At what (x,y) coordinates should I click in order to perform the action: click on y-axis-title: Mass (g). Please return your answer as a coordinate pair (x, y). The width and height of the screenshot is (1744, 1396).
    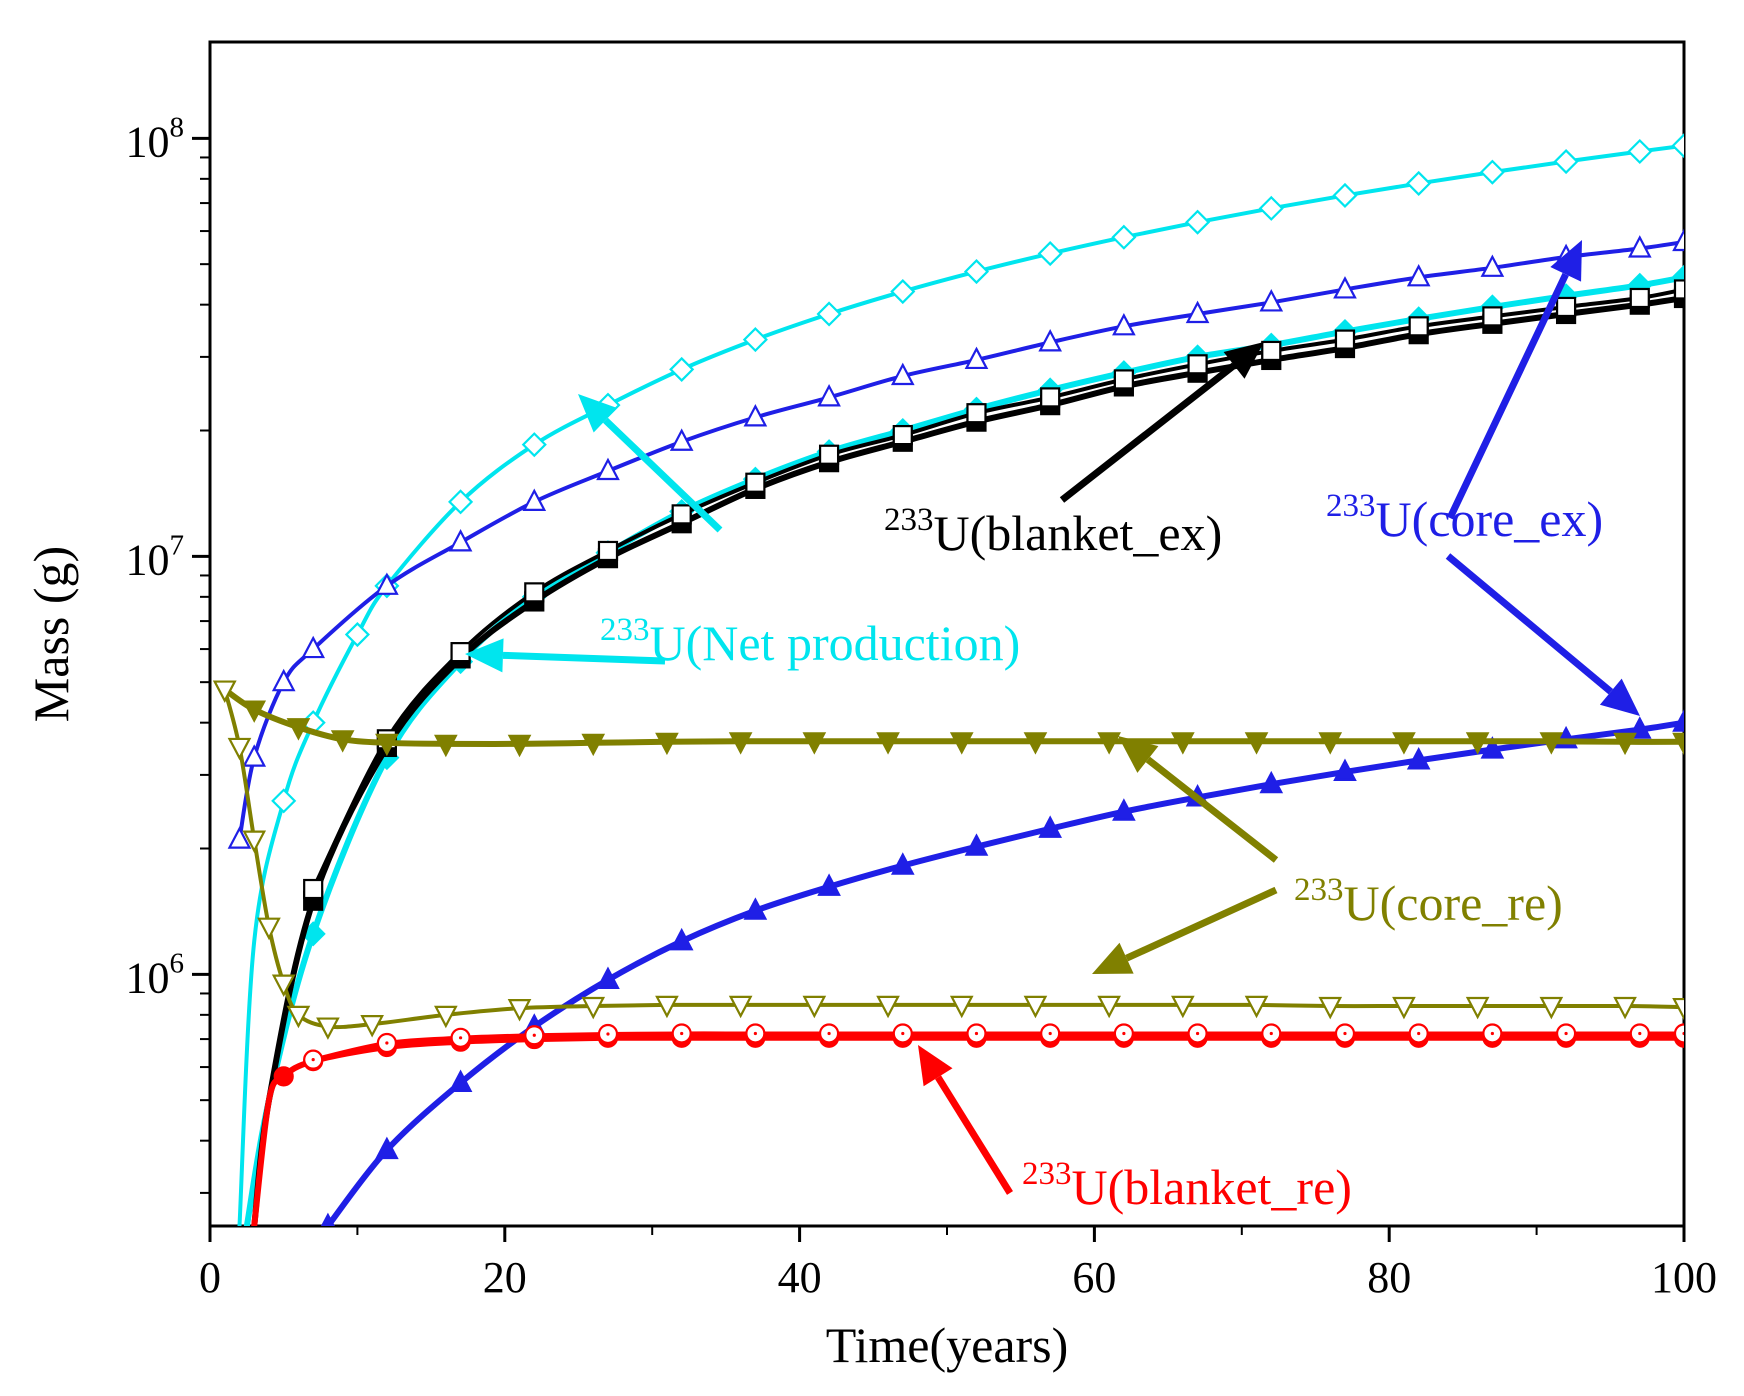
    Looking at the image, I should click on (51, 634).